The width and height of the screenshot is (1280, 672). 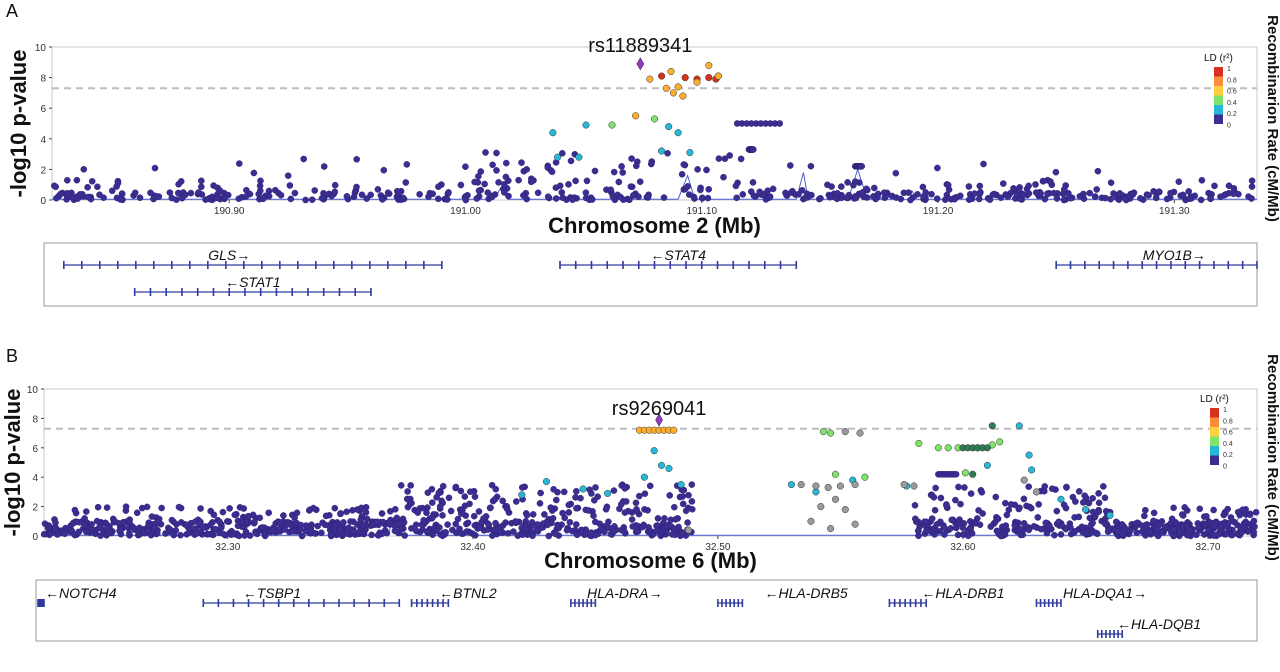 What do you see at coordinates (35, 449) in the screenshot?
I see `y-tick-label: 6` at bounding box center [35, 449].